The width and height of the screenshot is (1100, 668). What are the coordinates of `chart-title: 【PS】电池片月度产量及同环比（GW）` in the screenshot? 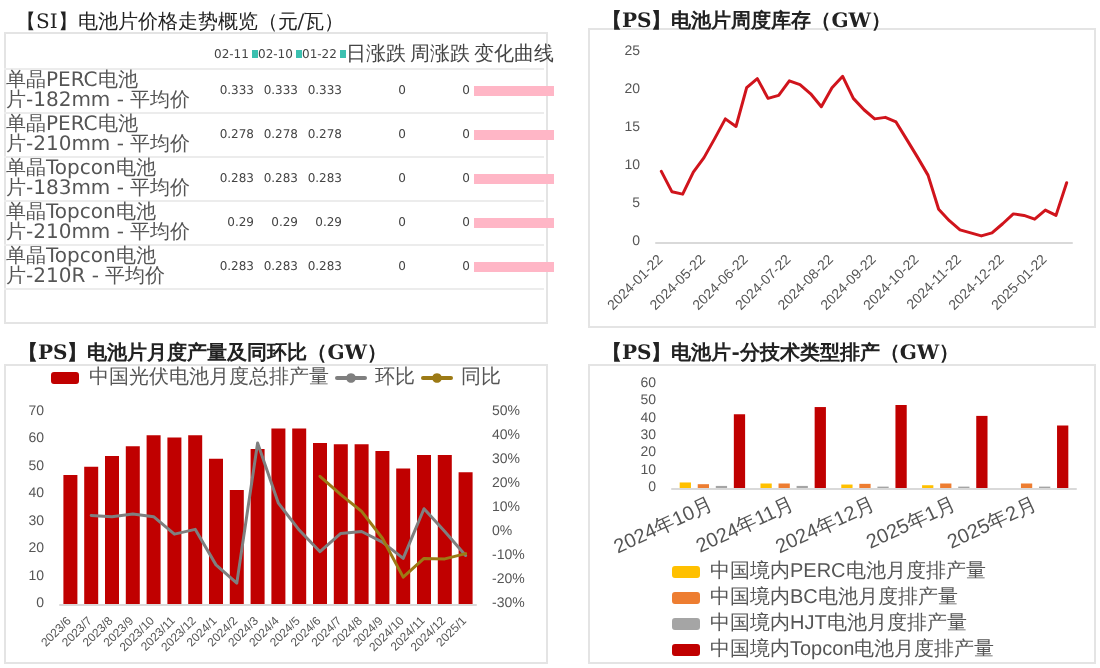 It's located at (203, 353).